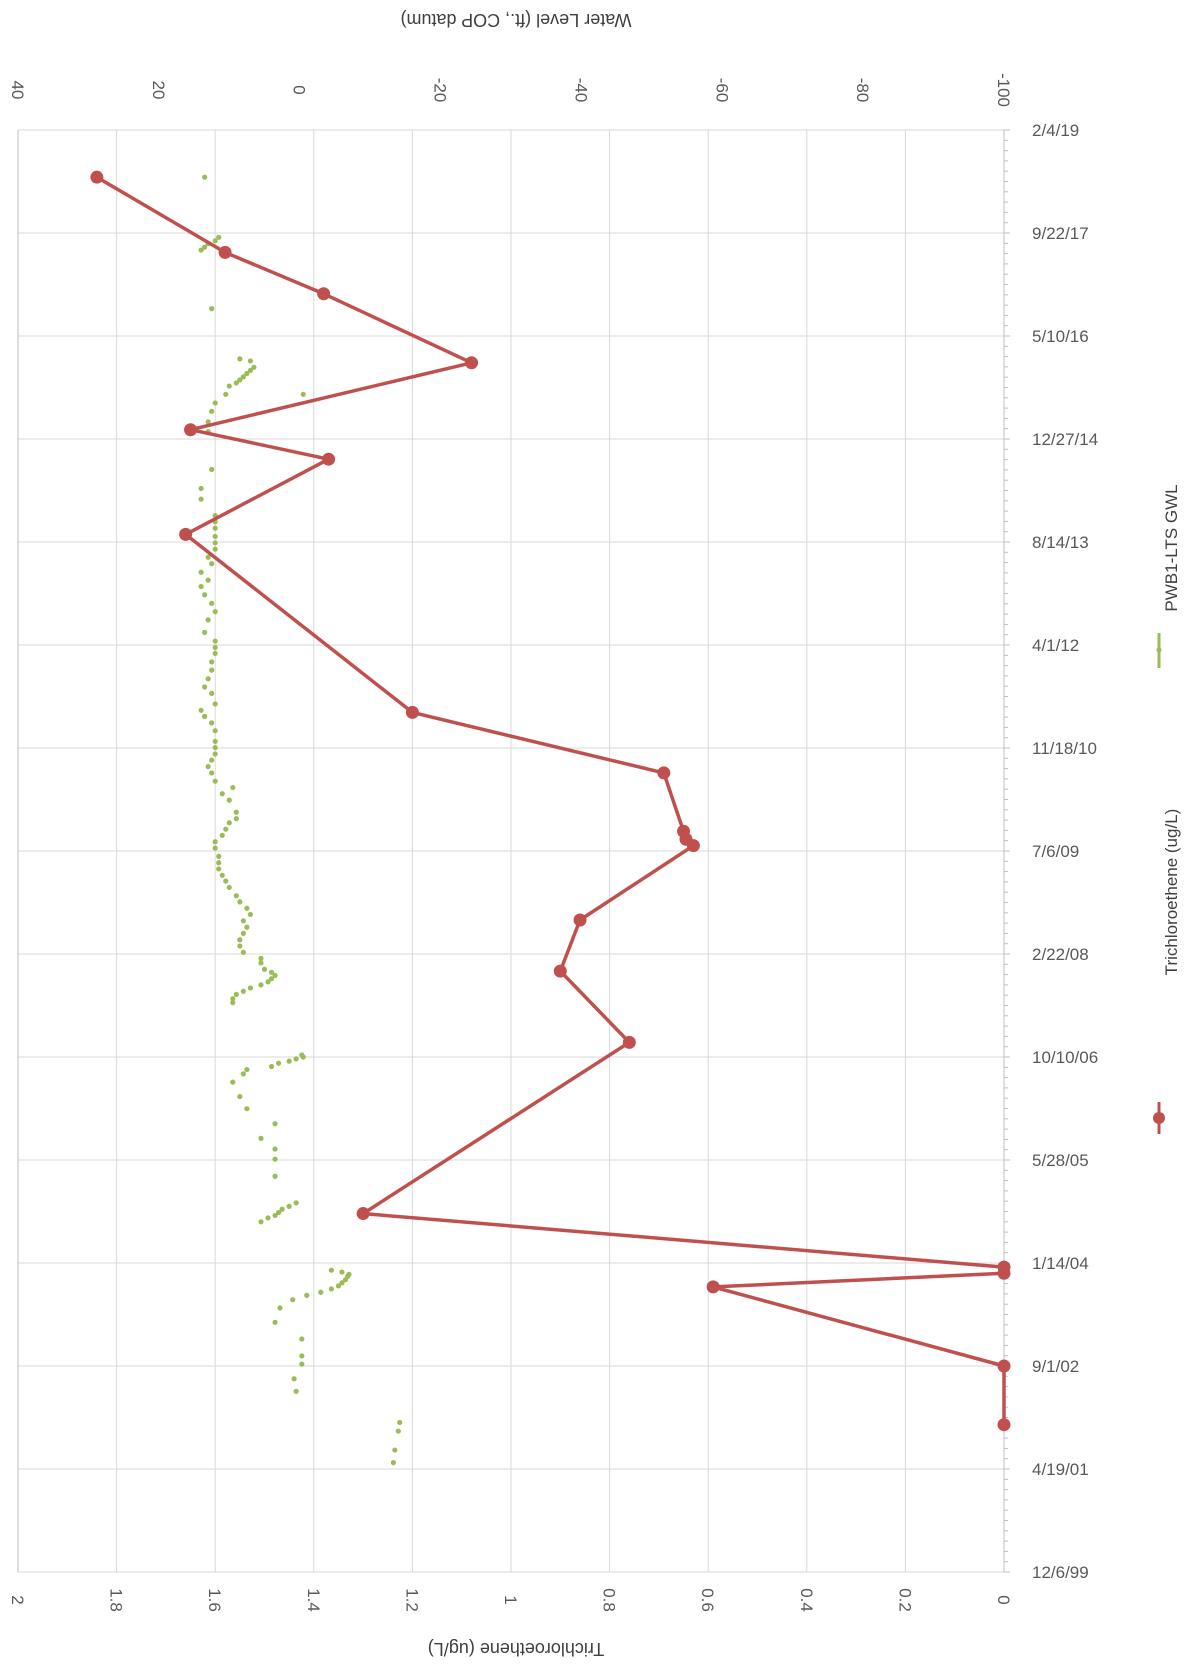 This screenshot has width=1197, height=1665. I want to click on date-tick-label: 5/10/16, so click(1060, 336).